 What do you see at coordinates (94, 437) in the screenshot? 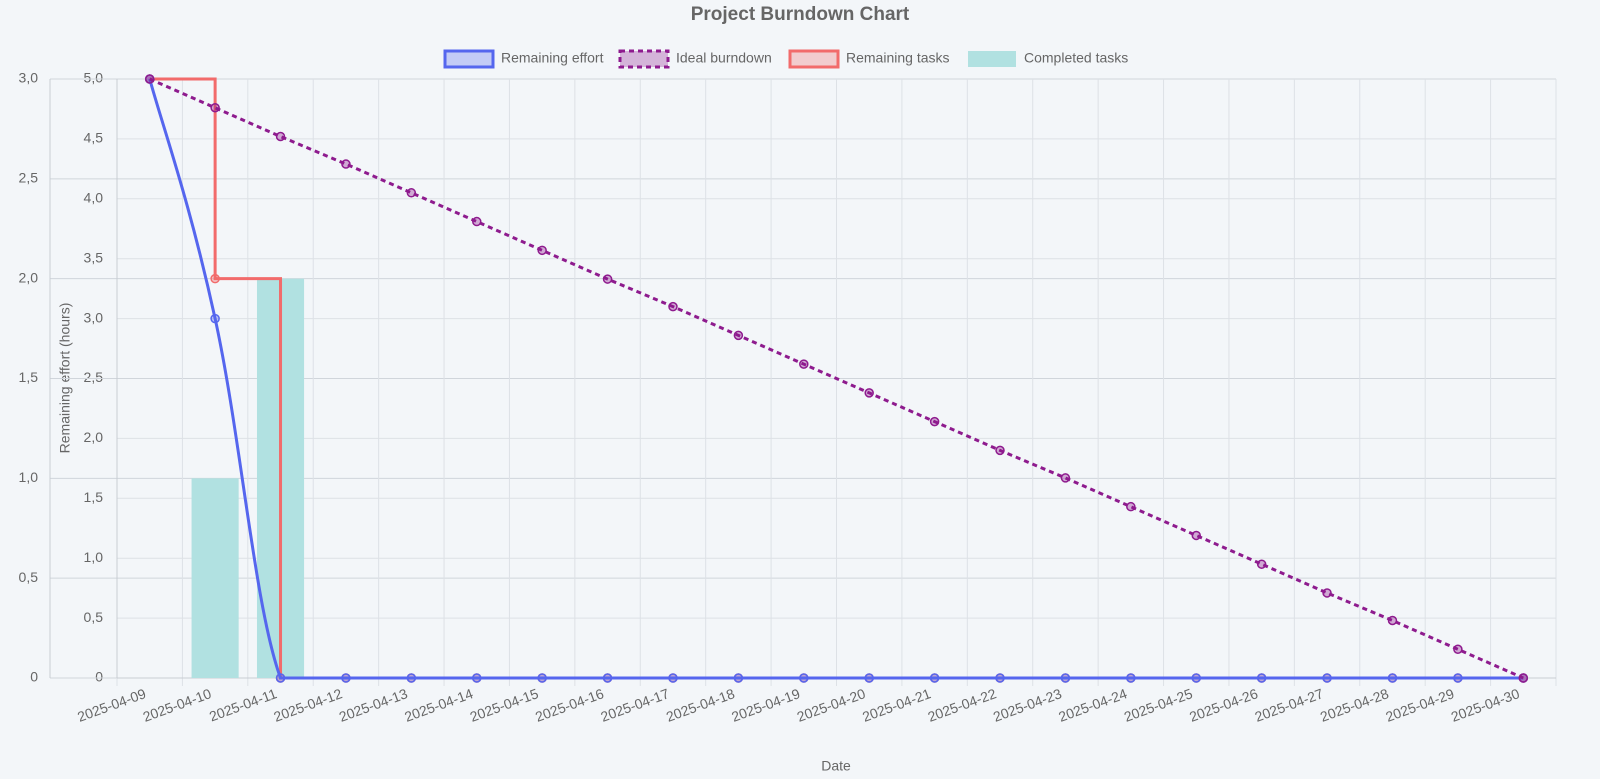
I see `y-tick-label: 2,0` at bounding box center [94, 437].